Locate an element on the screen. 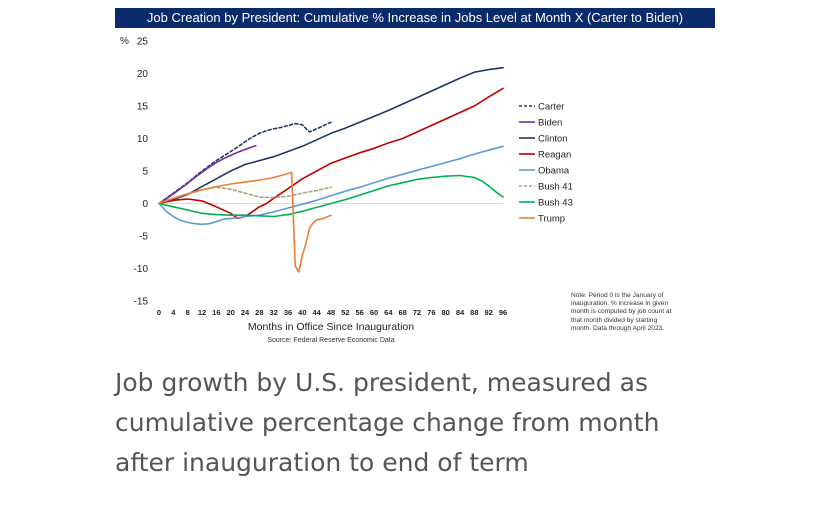  x-tick-label: 44 is located at coordinates (316, 312).